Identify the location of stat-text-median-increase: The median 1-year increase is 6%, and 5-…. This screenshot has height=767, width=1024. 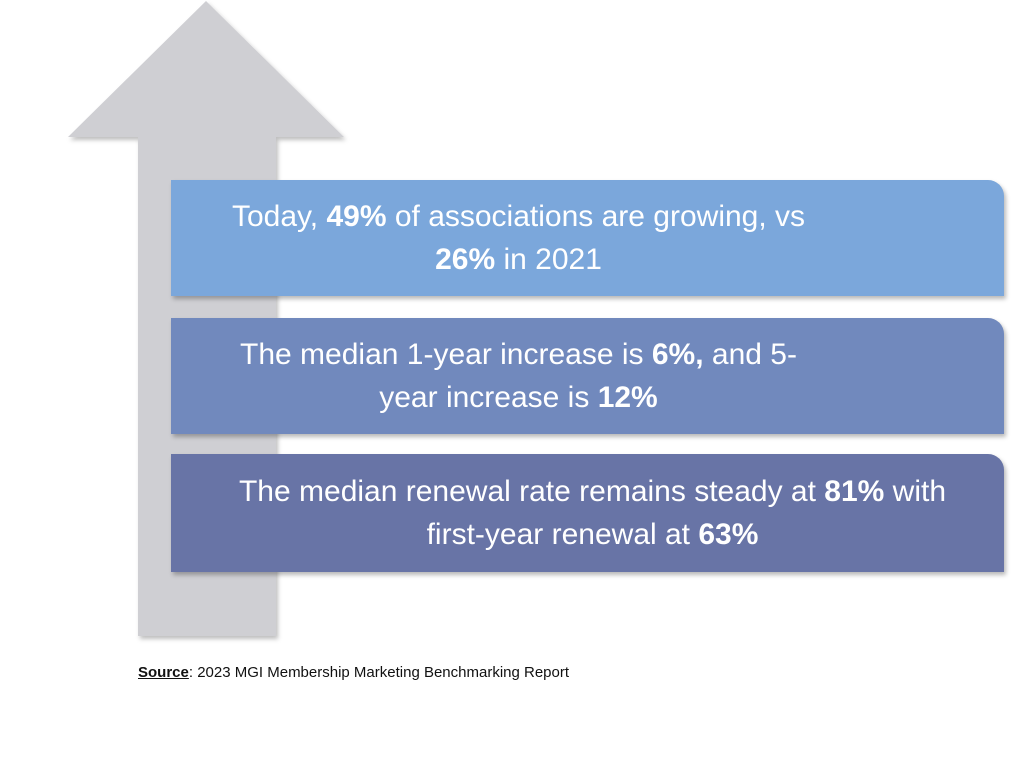
(518, 376).